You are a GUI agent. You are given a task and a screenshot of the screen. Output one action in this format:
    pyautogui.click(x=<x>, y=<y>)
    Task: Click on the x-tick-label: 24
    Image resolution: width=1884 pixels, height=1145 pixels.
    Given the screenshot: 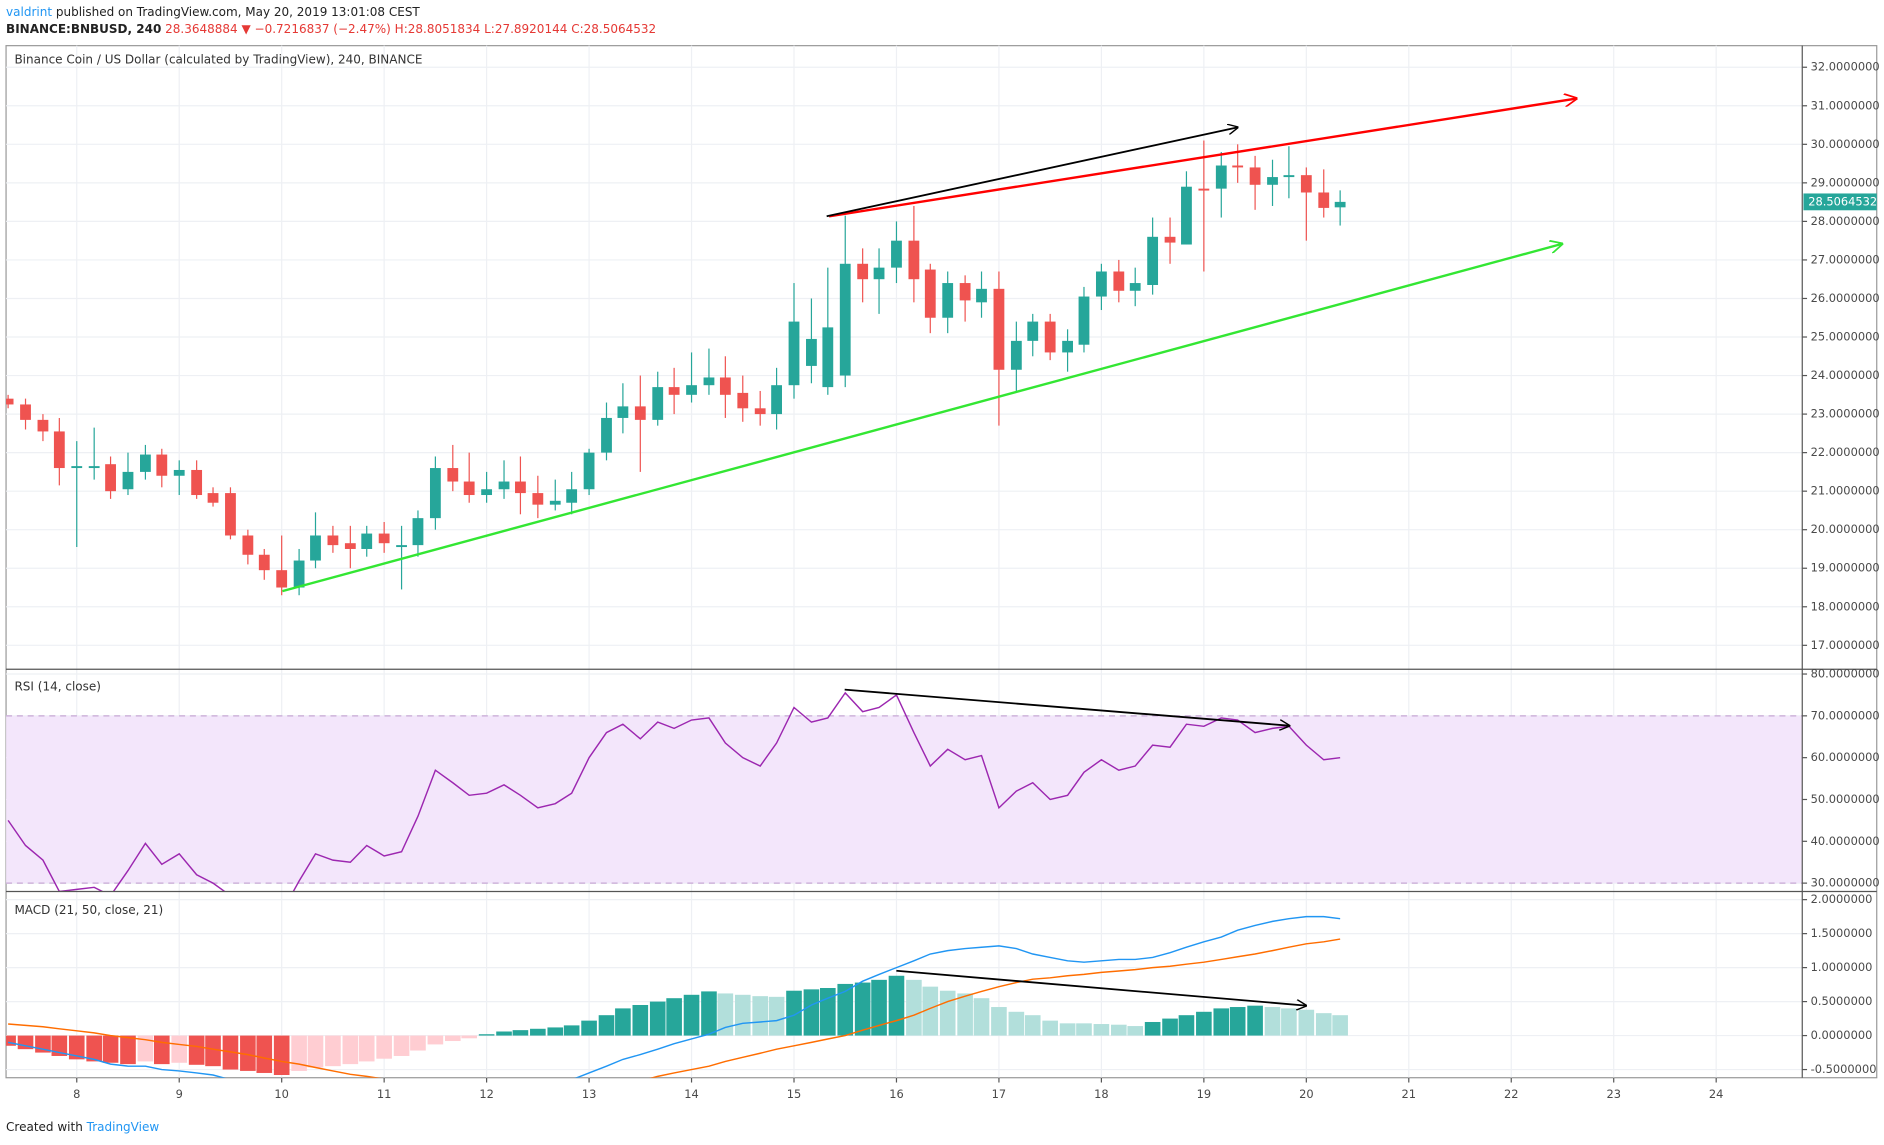 What is the action you would take?
    pyautogui.click(x=1716, y=1094)
    